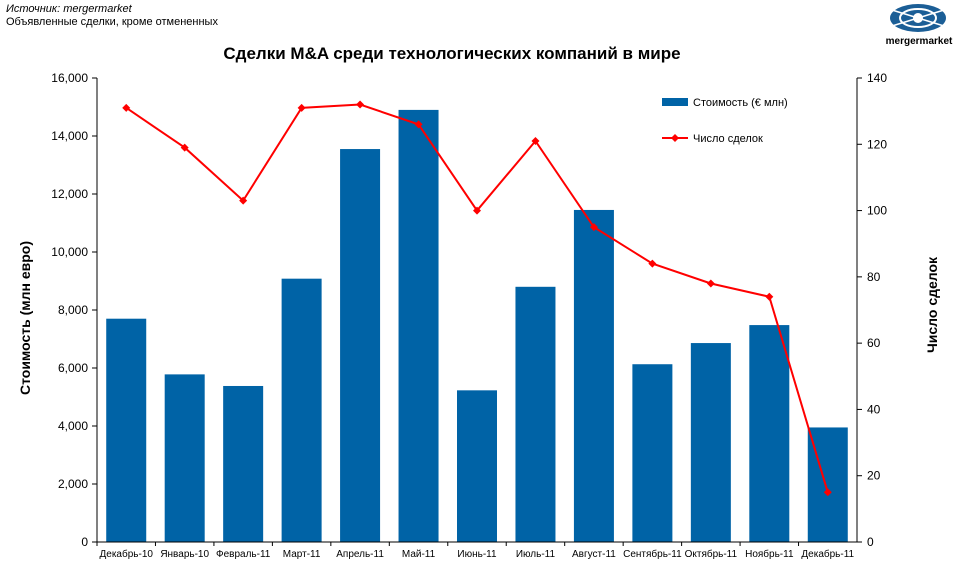  Describe the element at coordinates (477, 554) in the screenshot. I see `x-tick-label: Июнь-11` at that location.